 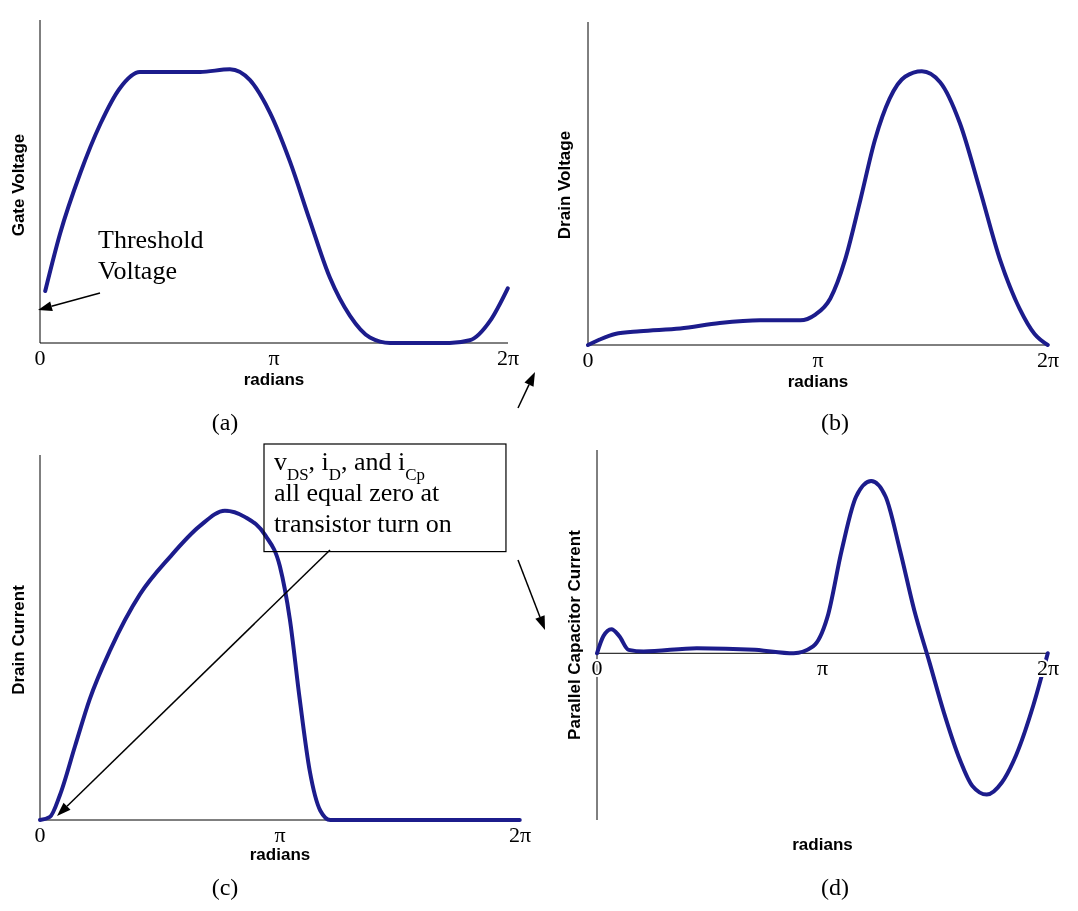 I want to click on text: (b), so click(x=835, y=422).